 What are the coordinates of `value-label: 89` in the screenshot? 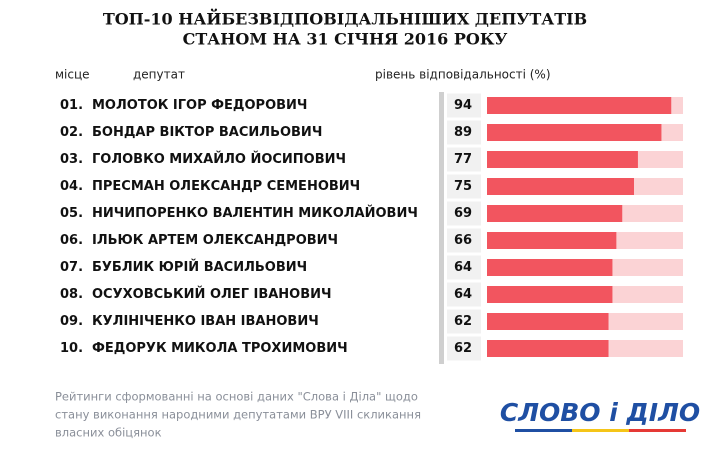 It's located at (463, 132).